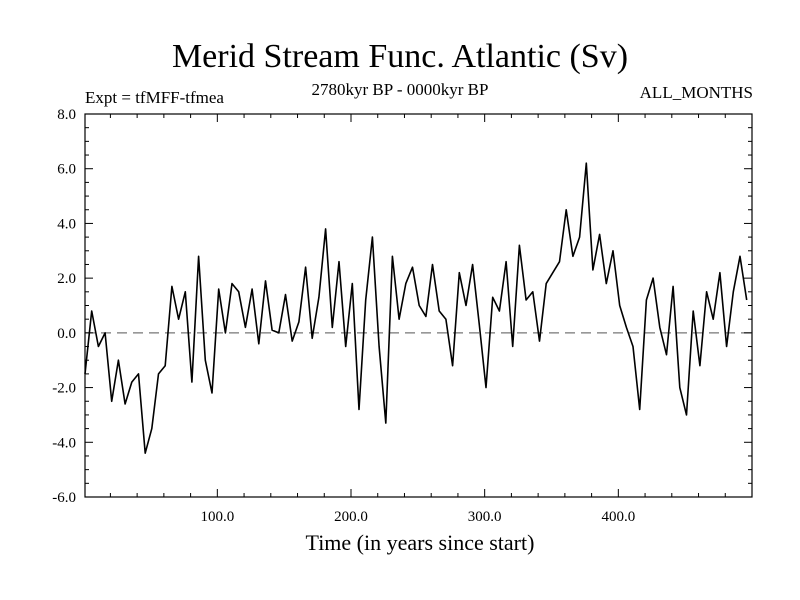 This screenshot has width=800, height=600. Describe the element at coordinates (400, 56) in the screenshot. I see `chart-title: Merid Stream Func. Atlantic (Sv)` at that location.